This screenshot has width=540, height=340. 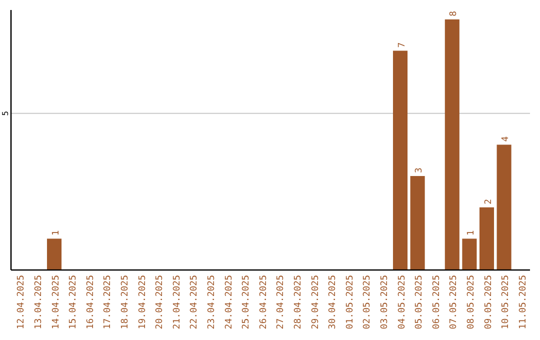 I want to click on x-tick-label: 19.04.2025, so click(x=143, y=302).